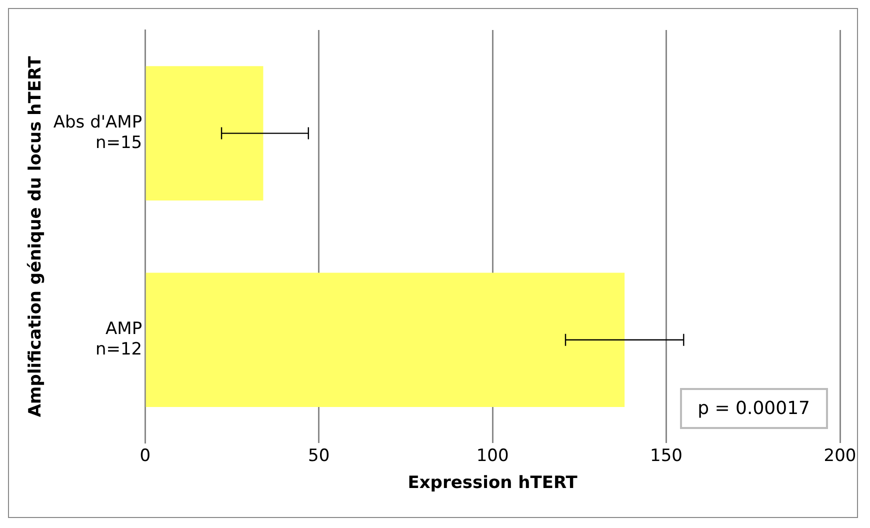 This screenshot has width=870, height=528. Describe the element at coordinates (493, 483) in the screenshot. I see `x-axis-title: Expression hTERT` at that location.